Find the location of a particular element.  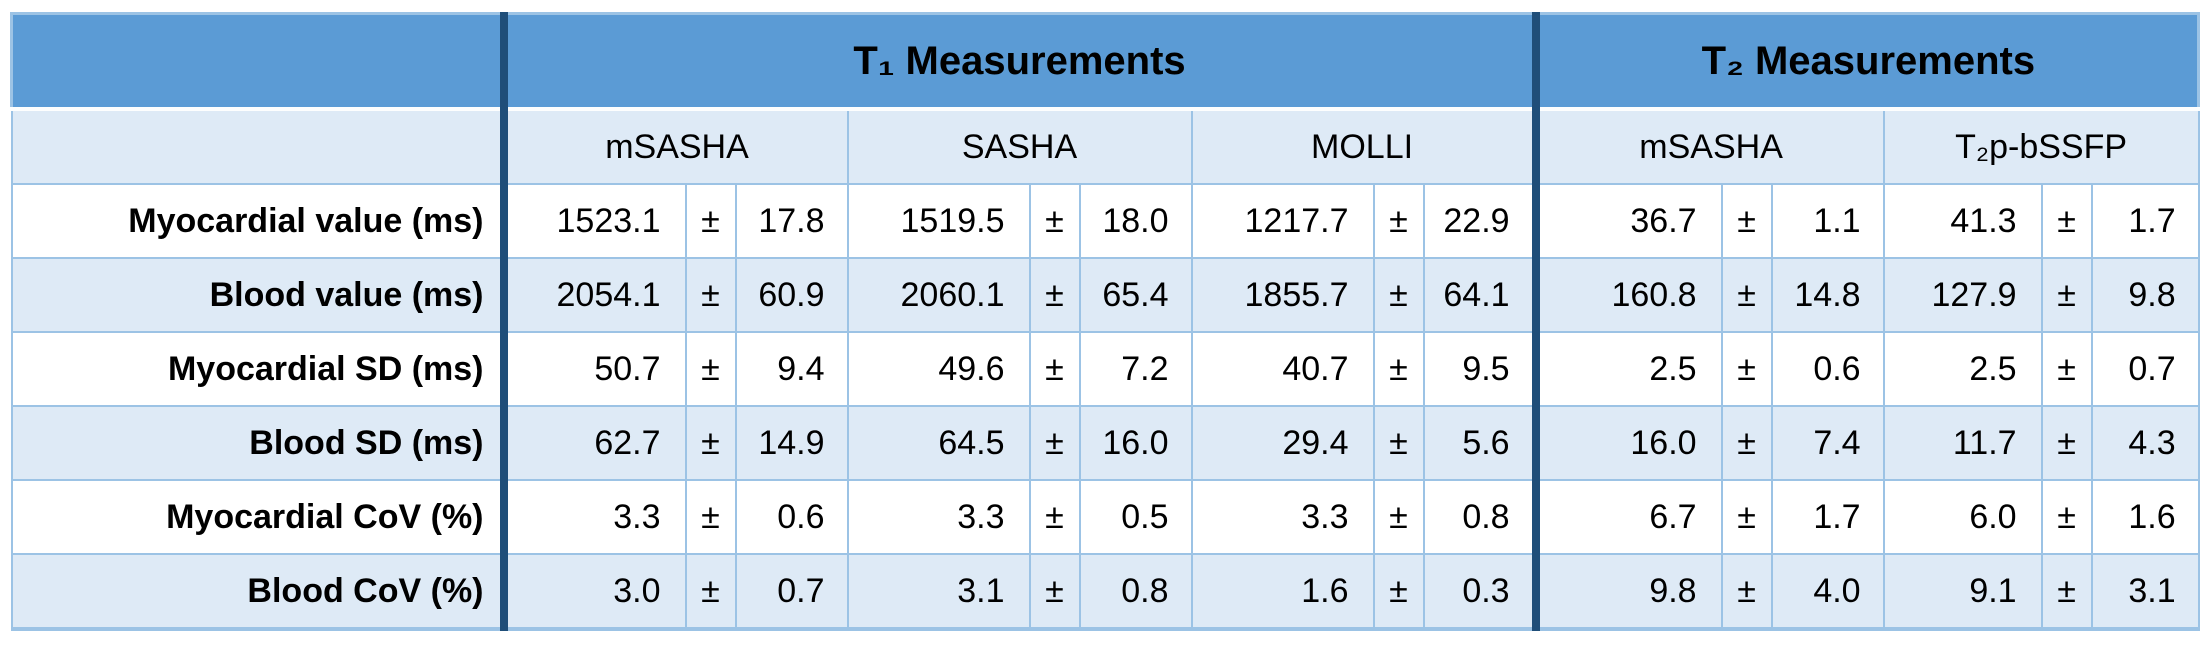

method-header-sasha: SASHA is located at coordinates (1019, 146).